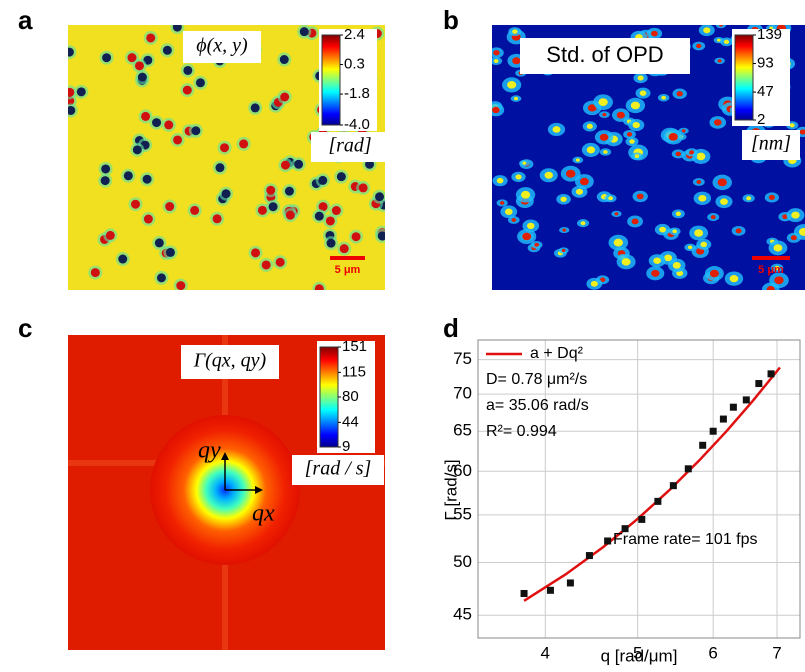 The width and height of the screenshot is (805, 672). What do you see at coordinates (329, 397) in the screenshot?
I see `colorbar` at bounding box center [329, 397].